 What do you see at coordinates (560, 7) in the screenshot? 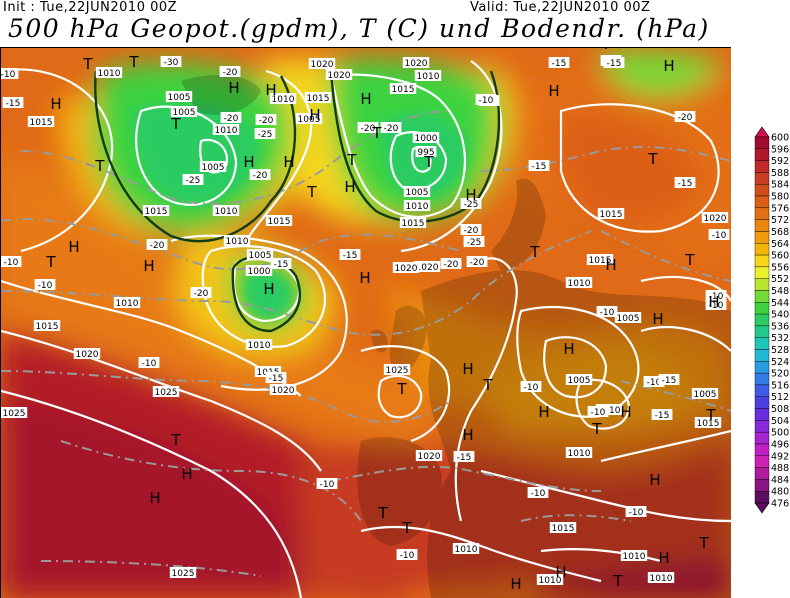
I see `valid-time-label: Valid: Tue,22JUN2010 00Z` at bounding box center [560, 7].